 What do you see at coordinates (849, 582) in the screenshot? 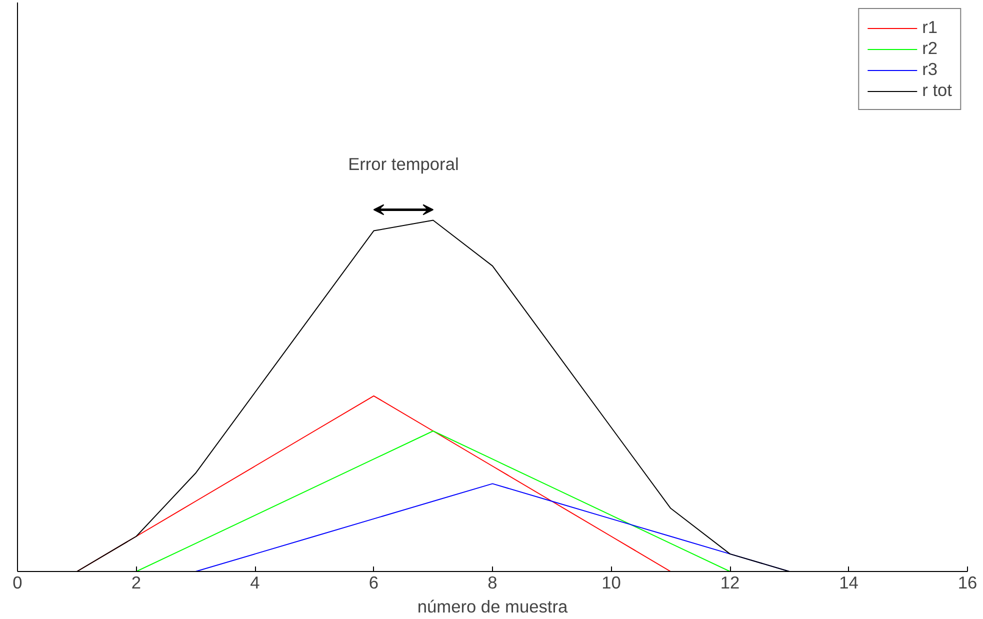
I see `x-tick-label: 14` at bounding box center [849, 582].